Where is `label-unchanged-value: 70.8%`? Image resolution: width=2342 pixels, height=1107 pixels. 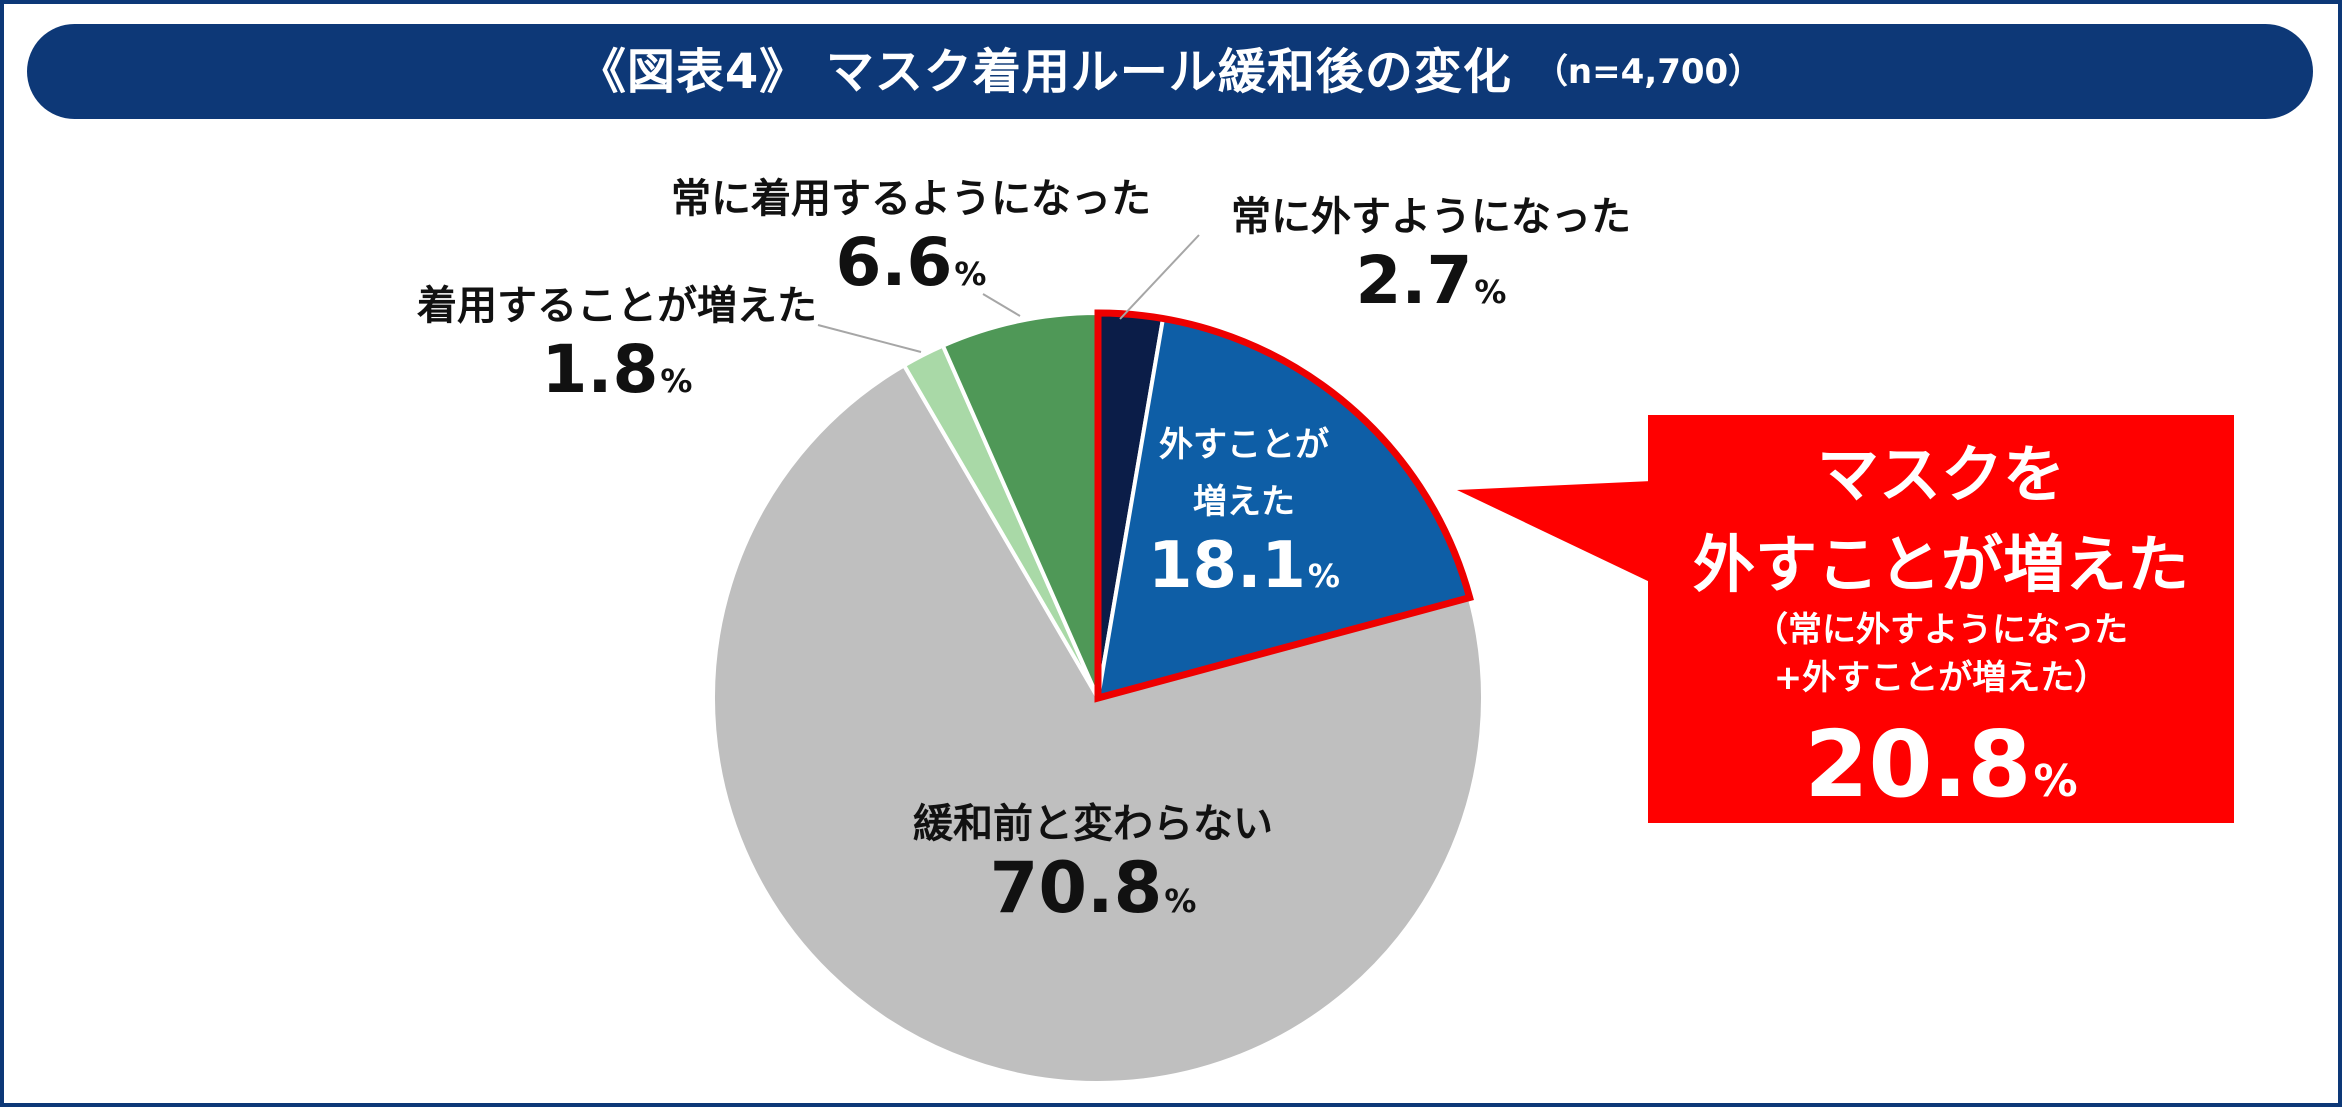 label-unchanged-value: 70.8% is located at coordinates (1093, 894).